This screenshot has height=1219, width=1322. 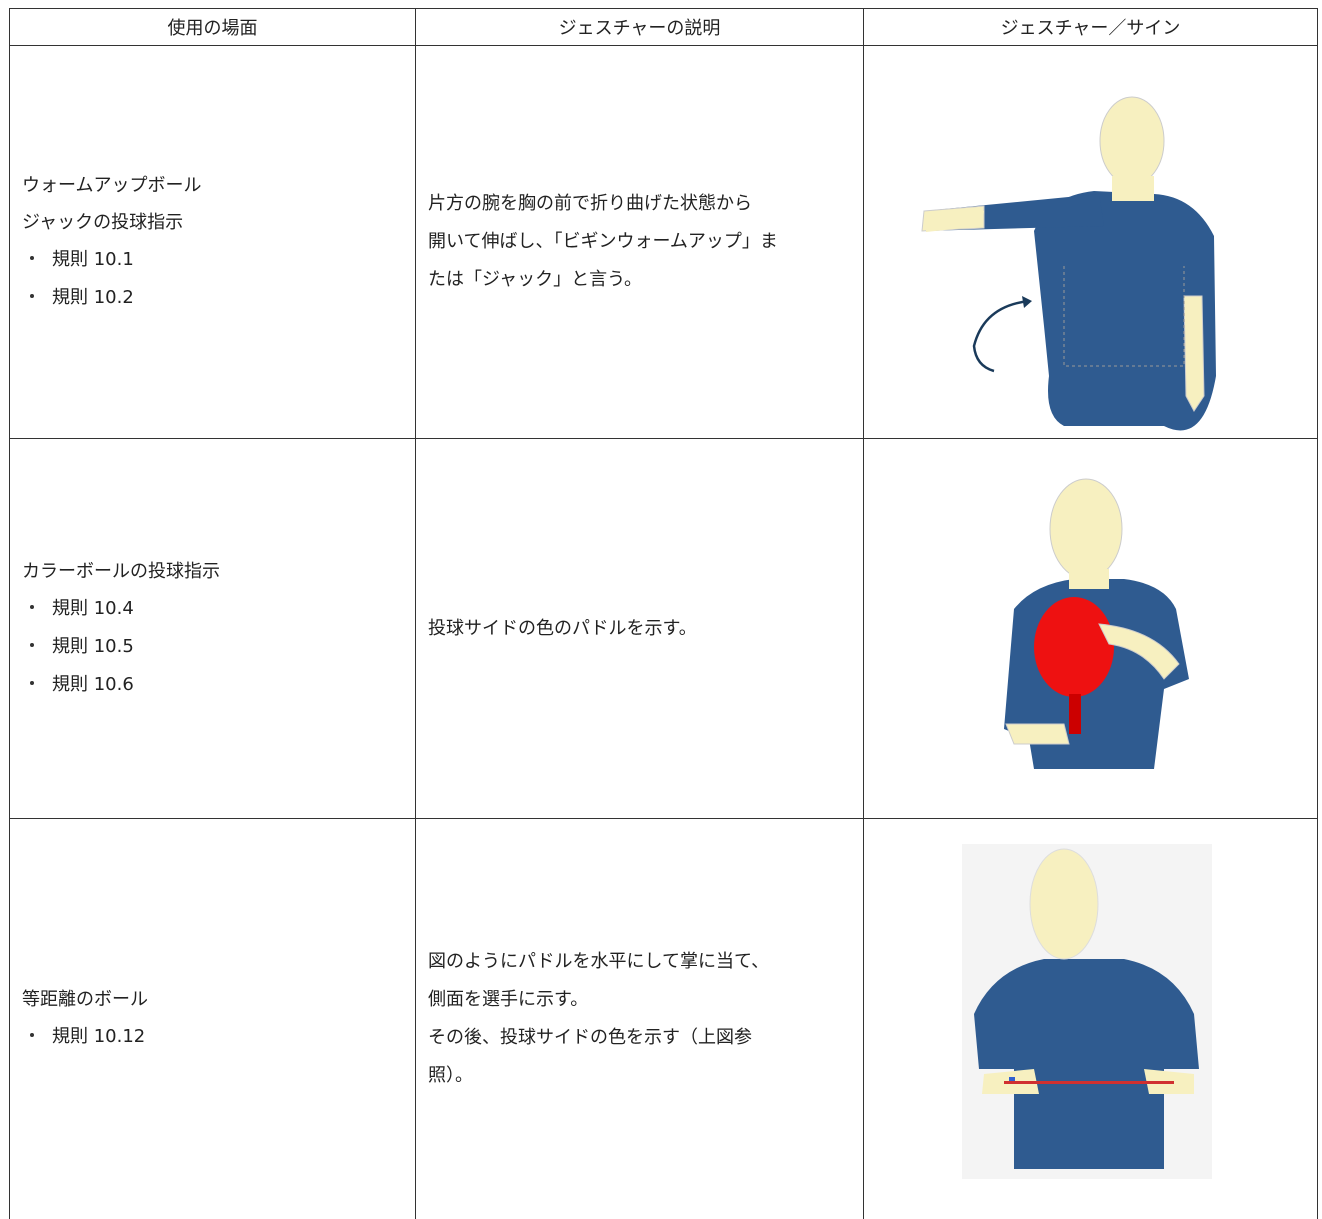 What do you see at coordinates (590, 1037) in the screenshot?
I see `description-line: その後、投球サイドの色を示す（上図参` at bounding box center [590, 1037].